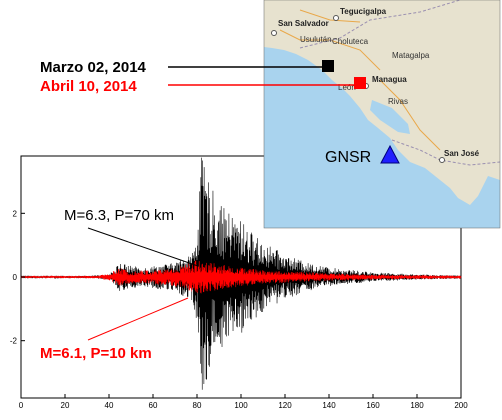 Image resolution: width=502 pixels, height=420 pixels. What do you see at coordinates (462, 153) in the screenshot?
I see `place-label: San José` at bounding box center [462, 153].